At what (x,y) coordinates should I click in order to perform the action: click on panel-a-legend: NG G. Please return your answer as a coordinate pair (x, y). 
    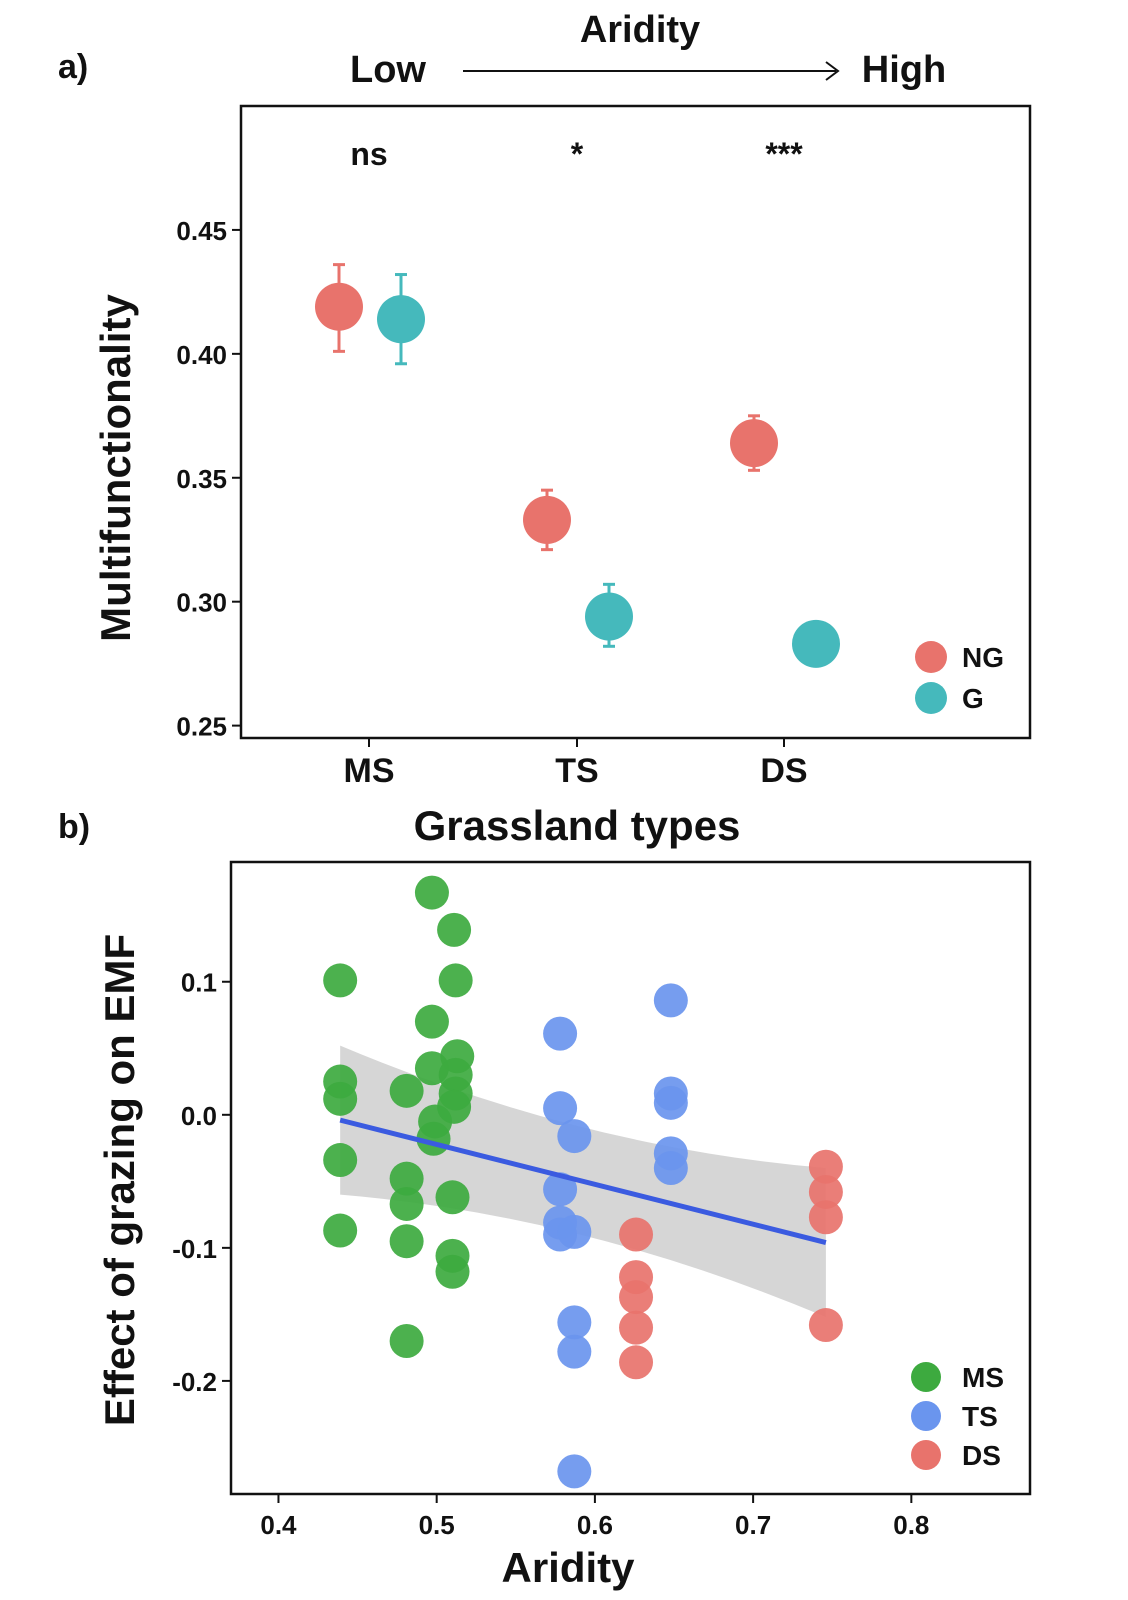
    Looking at the image, I should click on (959, 677).